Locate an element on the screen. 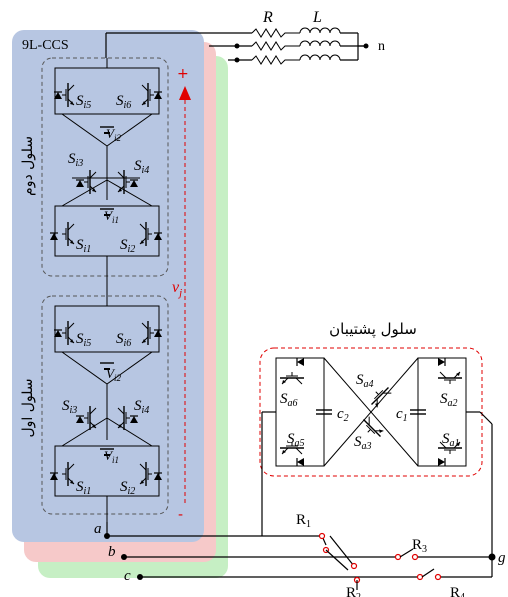 The width and height of the screenshot is (508, 597). second-cell-label: سلول دوم is located at coordinates (28, 166).